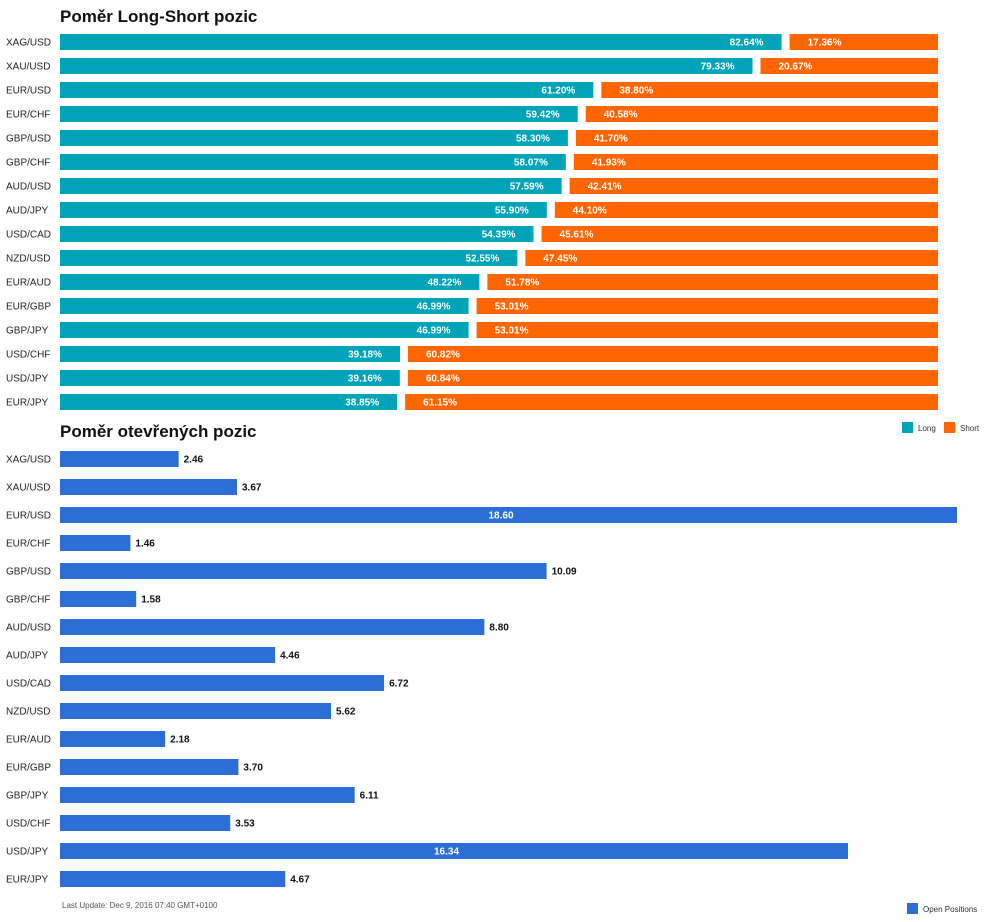 Image resolution: width=987 pixels, height=922 pixels. What do you see at coordinates (28, 516) in the screenshot?
I see `open-category-label-eur-usd: EUR/USD` at bounding box center [28, 516].